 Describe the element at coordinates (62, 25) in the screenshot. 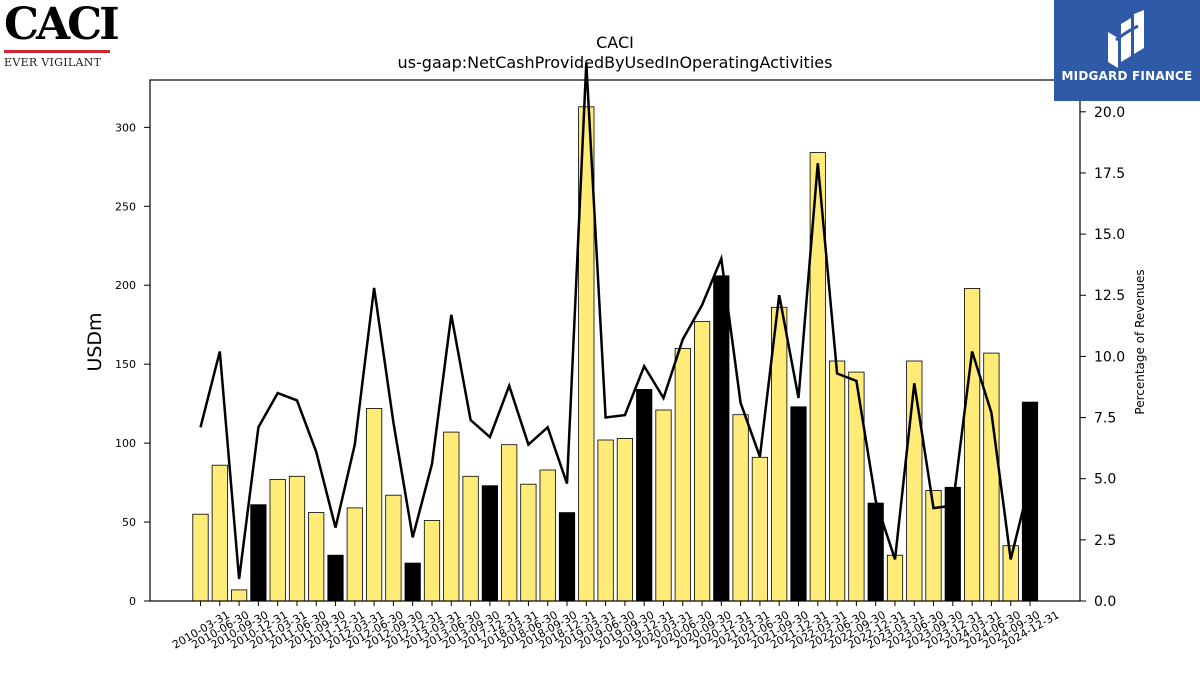

I see `caci-logo-wordmark: CACI` at that location.